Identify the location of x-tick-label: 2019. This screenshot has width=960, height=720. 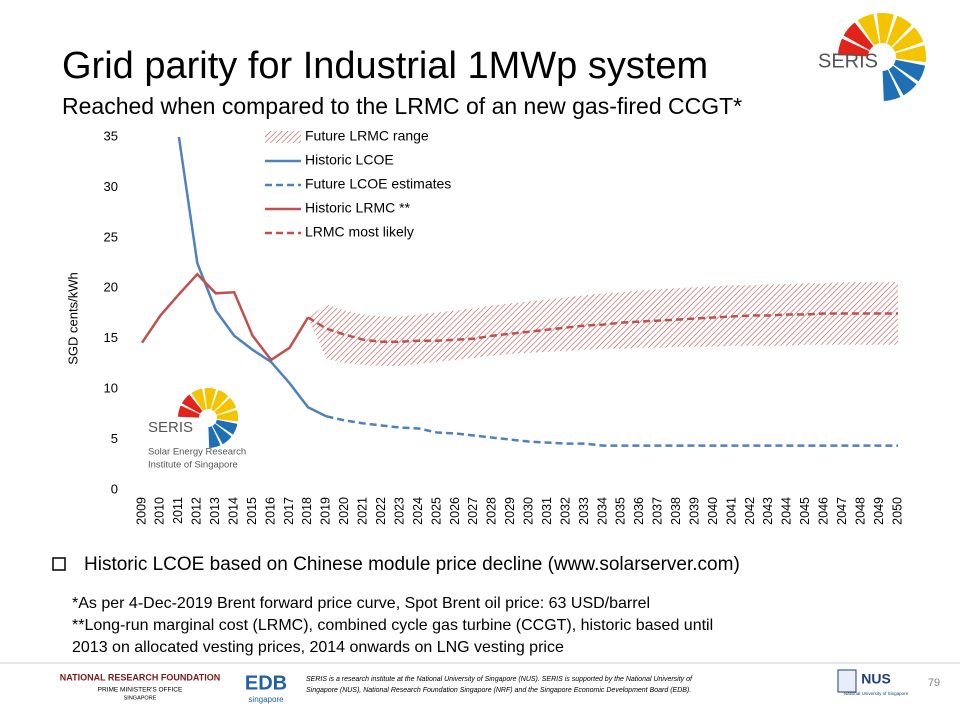
(326, 511).